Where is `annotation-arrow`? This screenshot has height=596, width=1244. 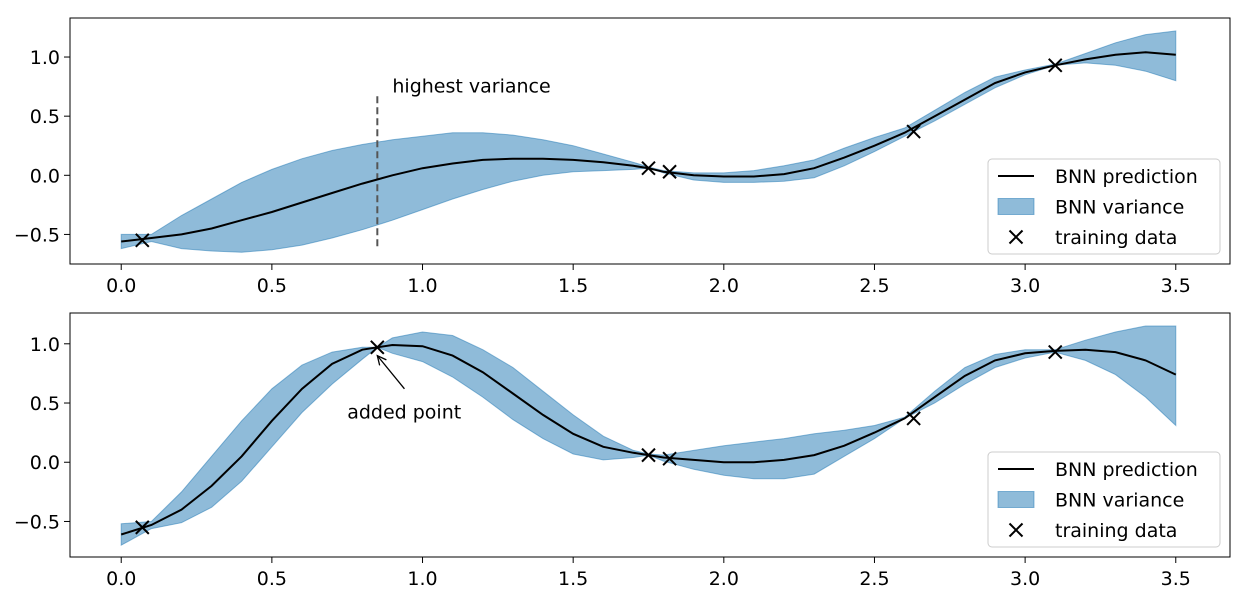
annotation-arrow is located at coordinates (390, 372).